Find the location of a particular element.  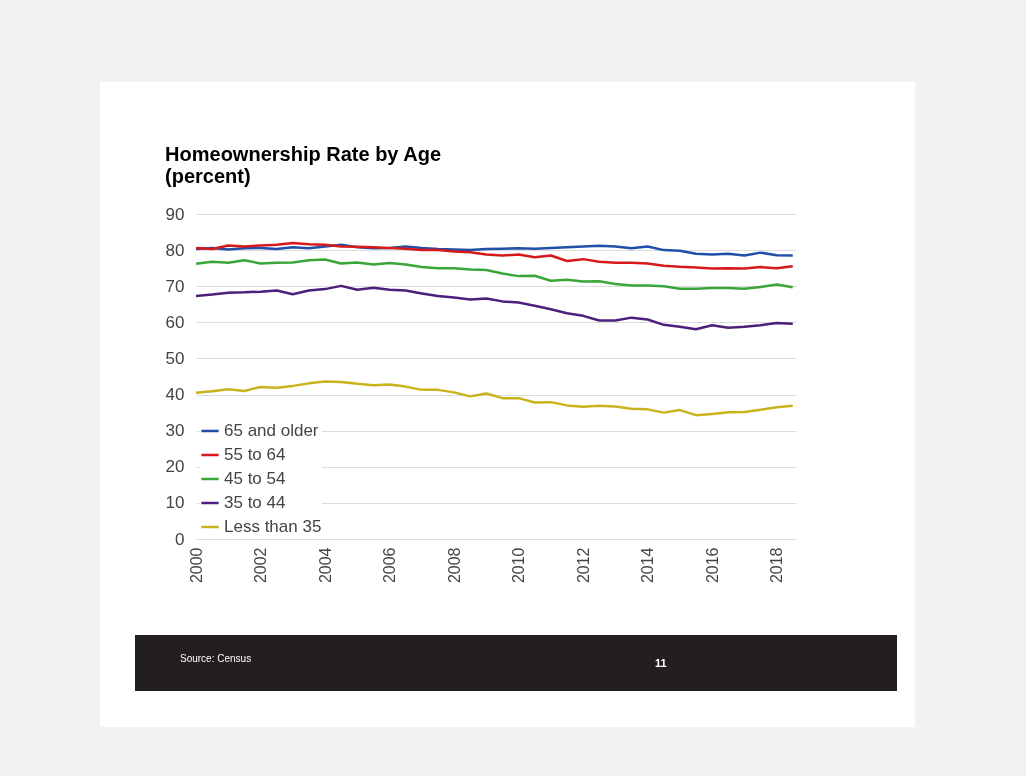

x-tick-label: 2008 is located at coordinates (454, 565).